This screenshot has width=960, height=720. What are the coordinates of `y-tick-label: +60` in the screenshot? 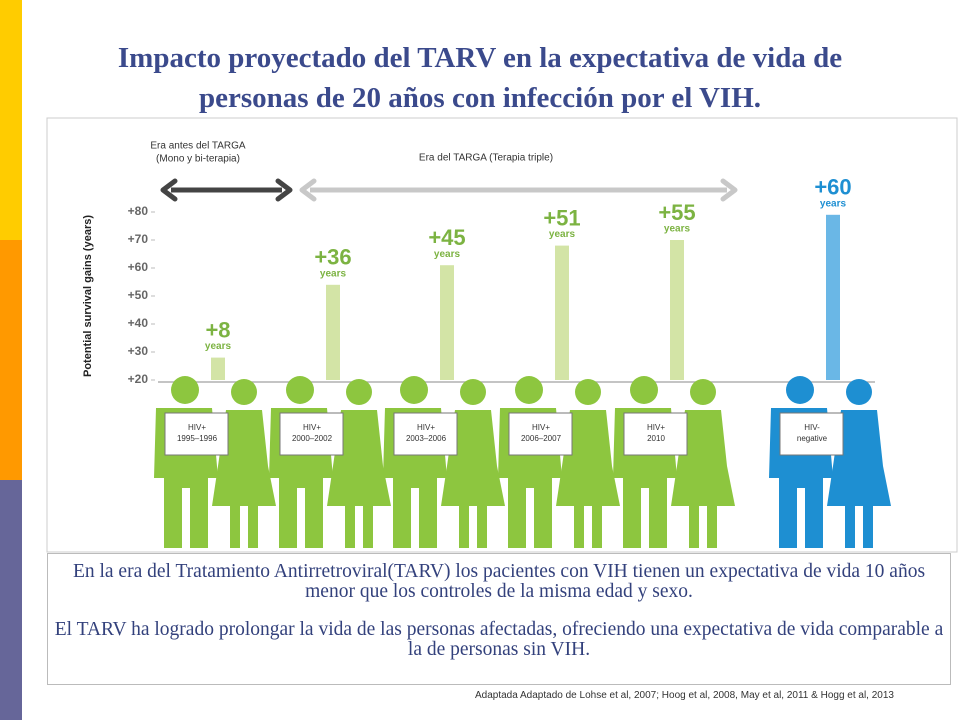 It's located at (138, 267).